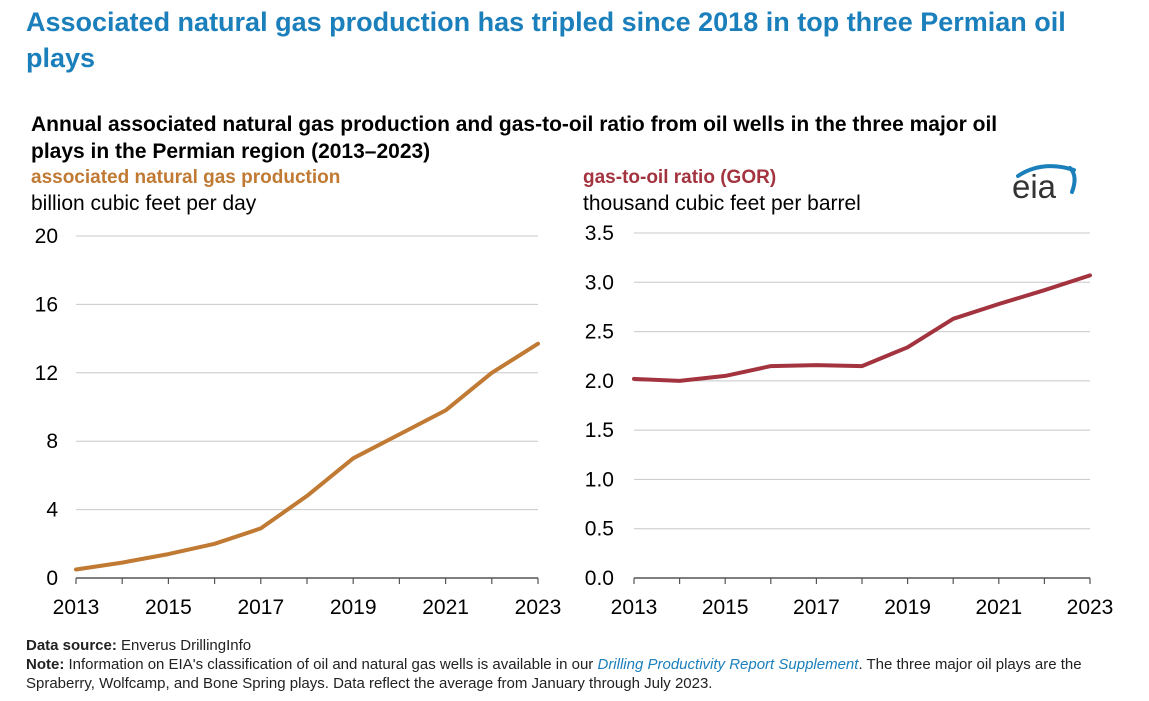 The width and height of the screenshot is (1149, 701). I want to click on gas-y-tick-label: 16, so click(46, 304).